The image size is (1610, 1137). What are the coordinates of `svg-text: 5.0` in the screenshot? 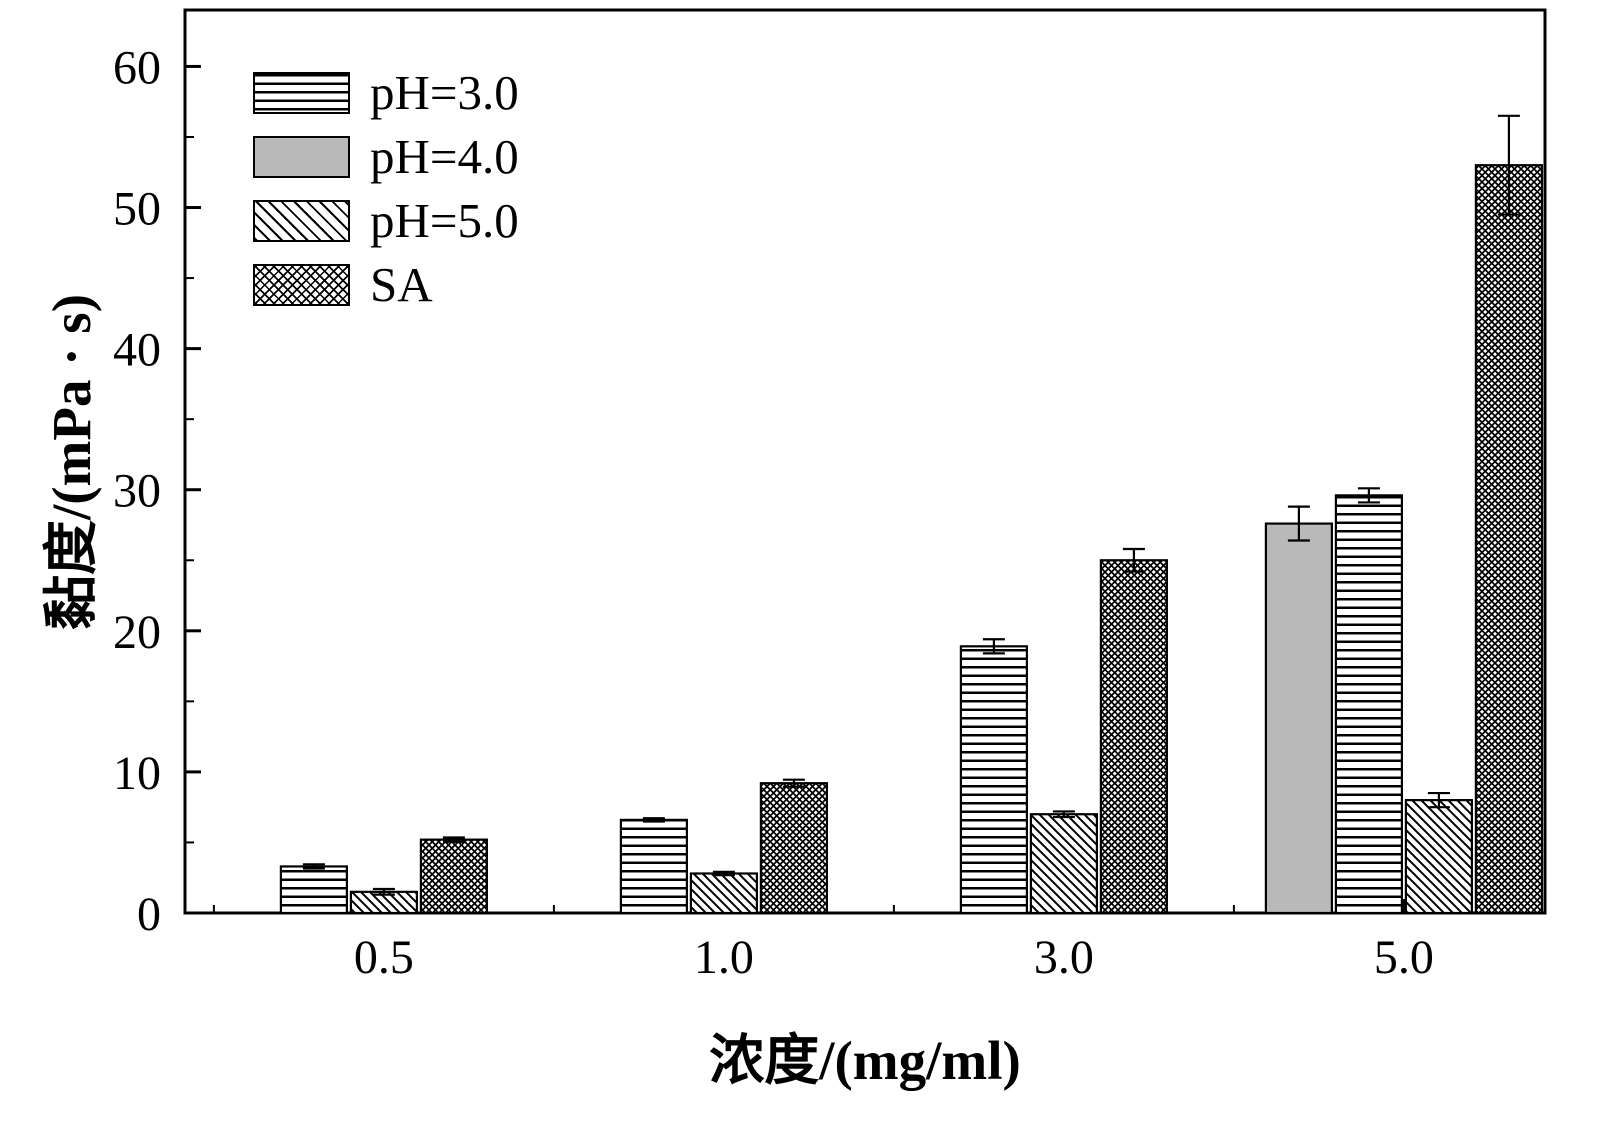 It's located at (1404, 957).